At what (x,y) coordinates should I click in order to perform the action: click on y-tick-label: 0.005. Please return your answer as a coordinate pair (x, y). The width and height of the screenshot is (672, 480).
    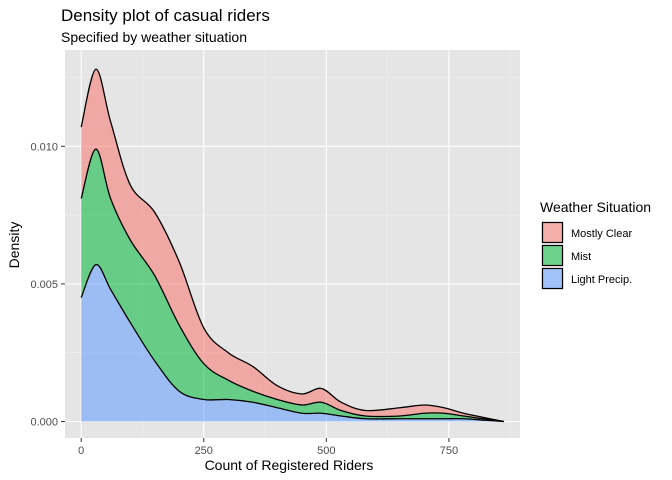
    Looking at the image, I should click on (44, 285).